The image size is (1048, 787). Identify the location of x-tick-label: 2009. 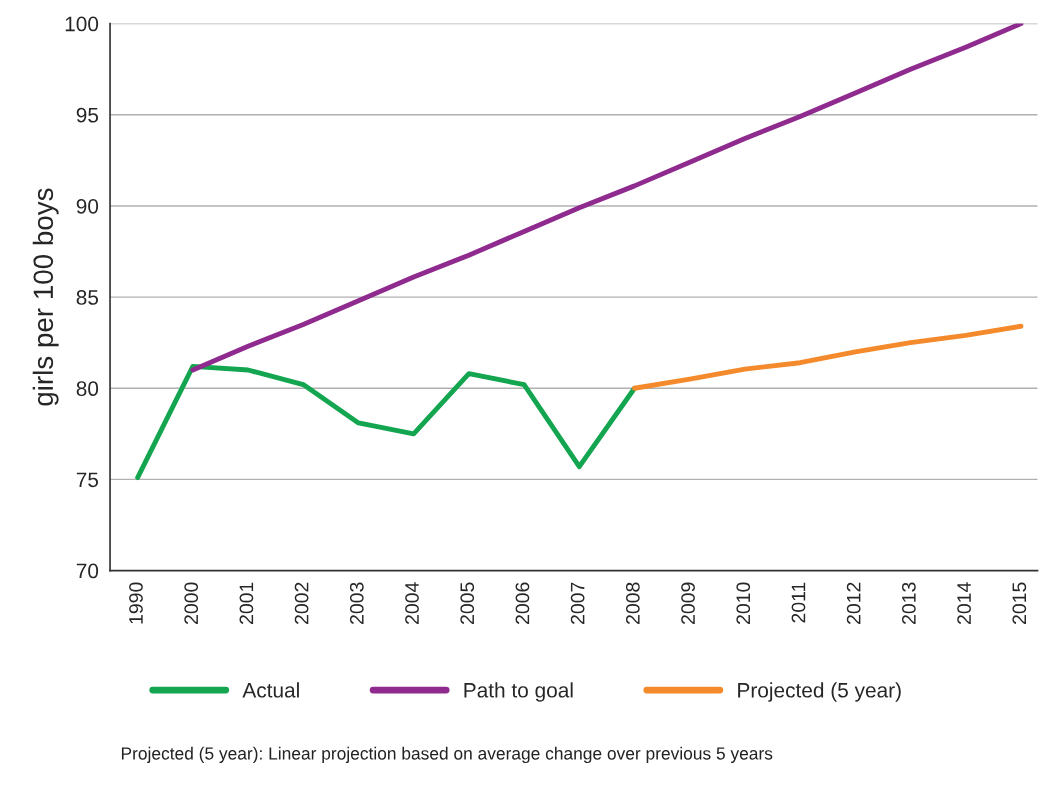
(688, 603).